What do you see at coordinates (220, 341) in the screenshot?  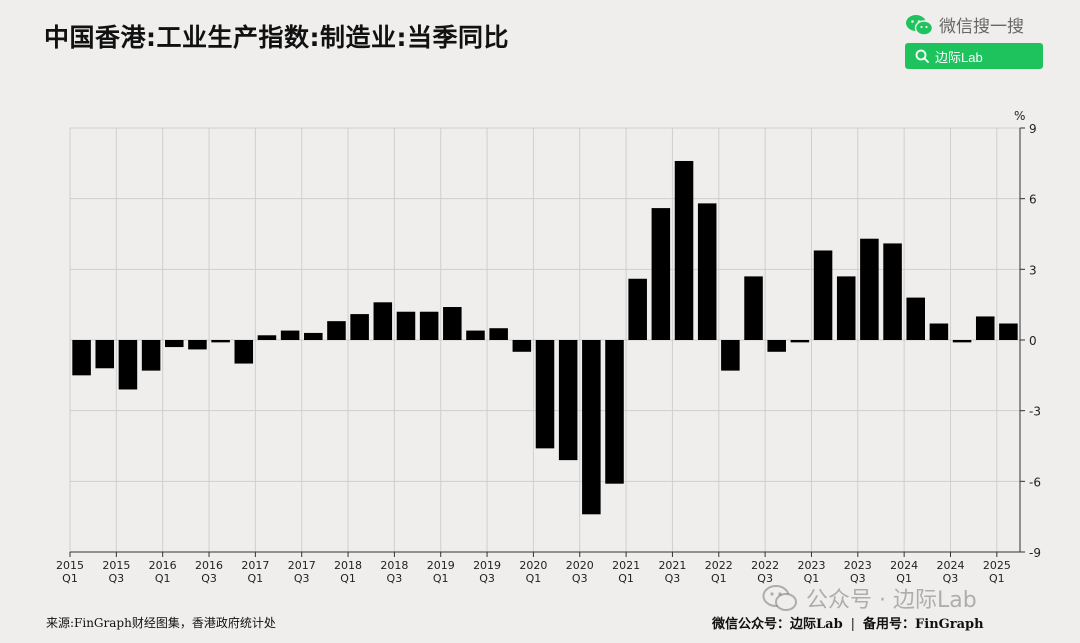 I see `bar-2016Q3` at bounding box center [220, 341].